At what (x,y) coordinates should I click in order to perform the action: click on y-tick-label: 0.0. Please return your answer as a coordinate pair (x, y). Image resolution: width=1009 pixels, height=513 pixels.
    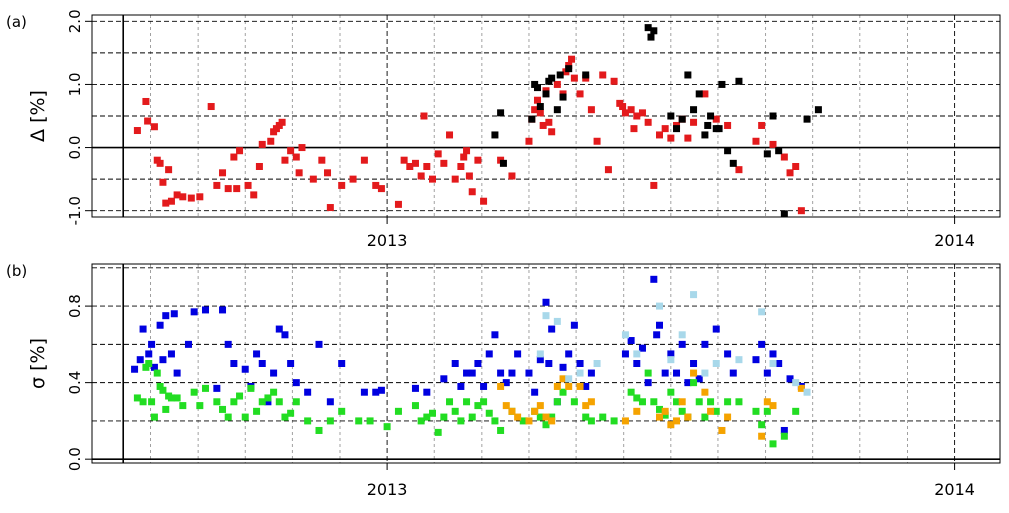
    Looking at the image, I should click on (75, 459).